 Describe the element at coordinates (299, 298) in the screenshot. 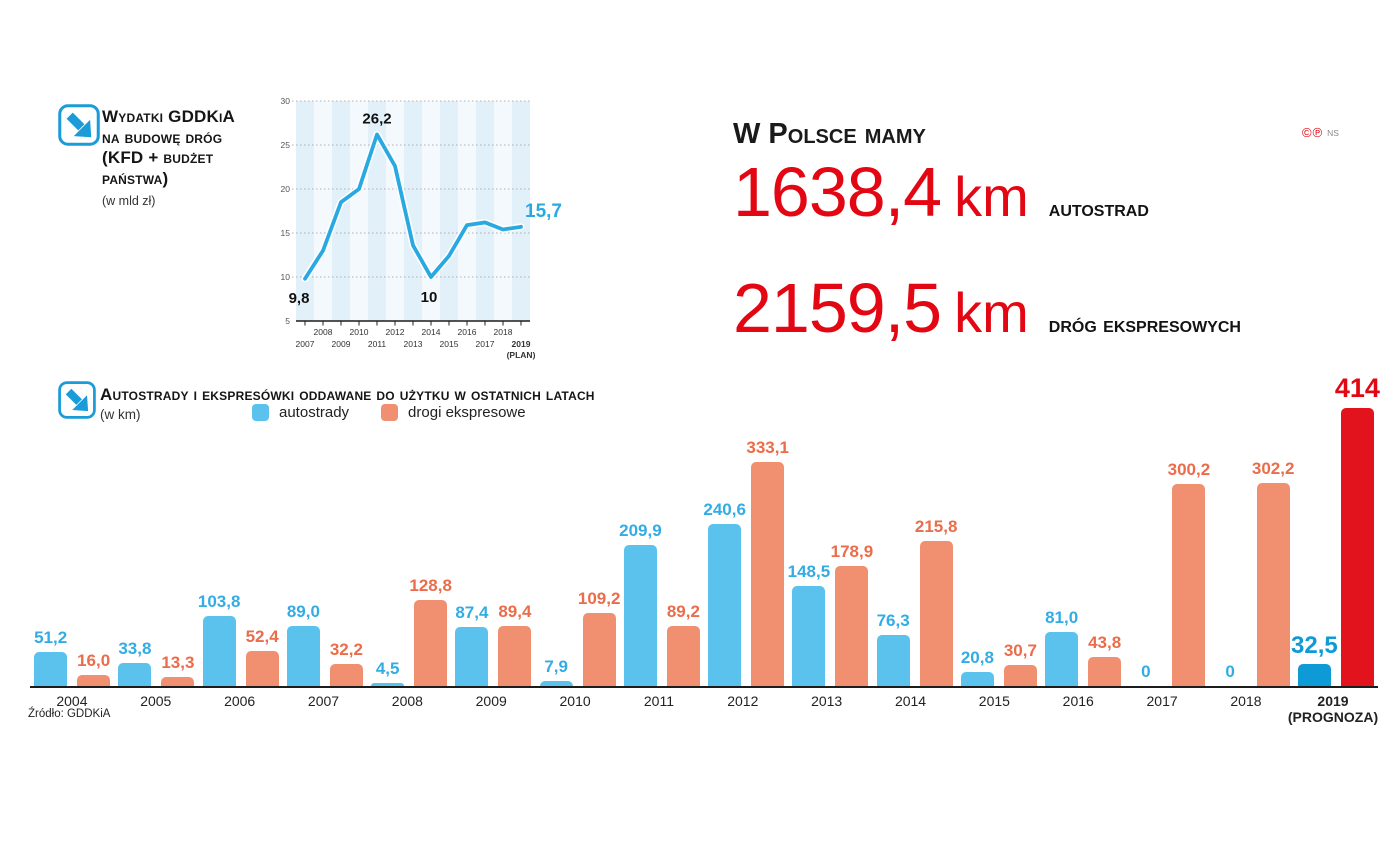

I see `line-annotation: 9,8` at that location.